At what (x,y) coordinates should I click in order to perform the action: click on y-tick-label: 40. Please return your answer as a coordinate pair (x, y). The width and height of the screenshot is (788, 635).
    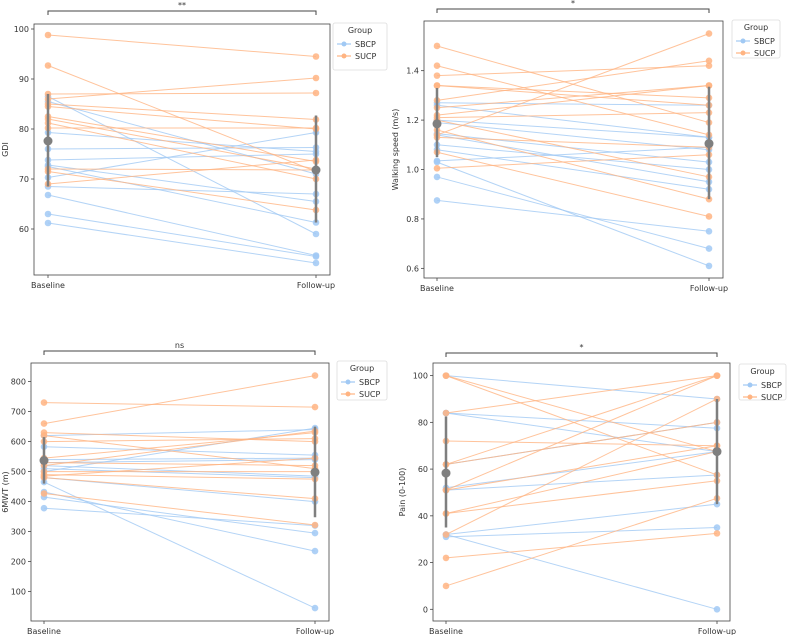
    Looking at the image, I should click on (423, 516).